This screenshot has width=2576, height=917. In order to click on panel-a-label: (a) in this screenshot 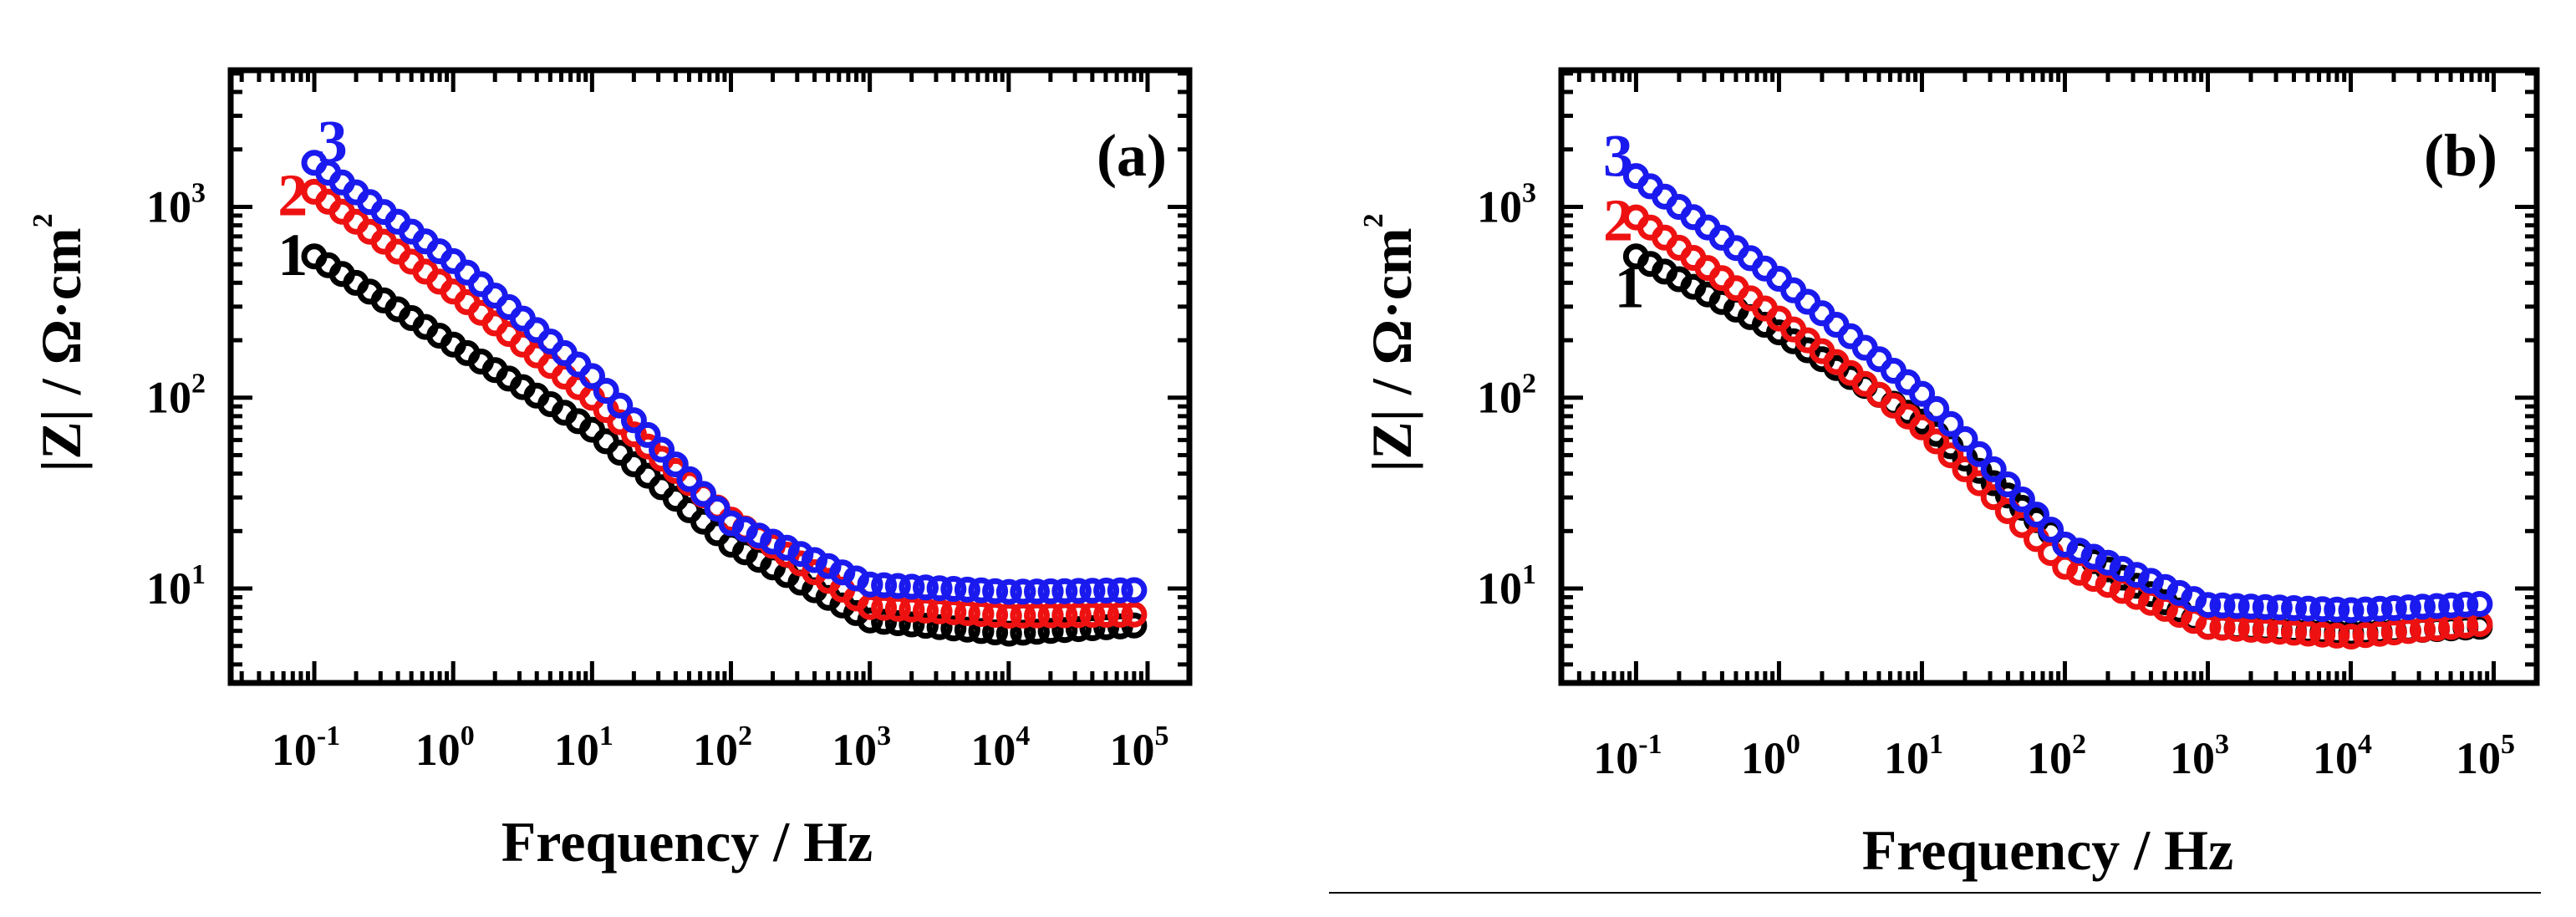, I will do `click(1132, 155)`.